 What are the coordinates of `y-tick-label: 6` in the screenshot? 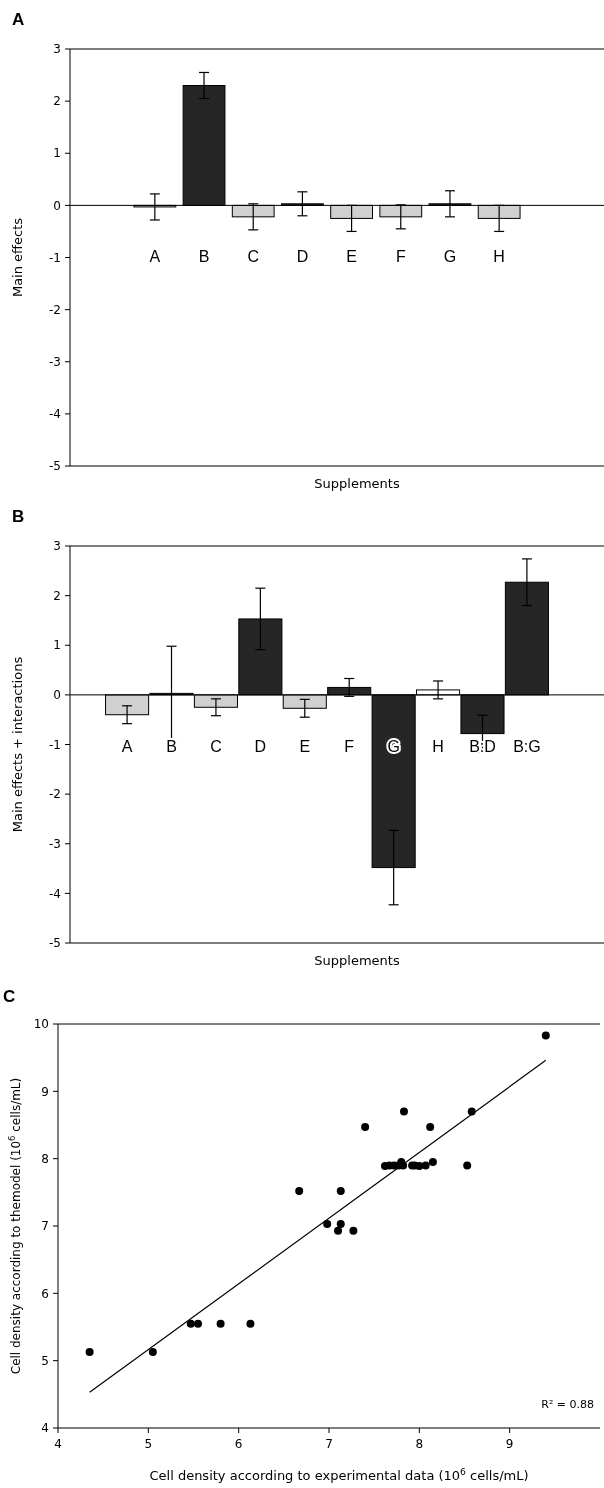 It's located at (45, 1293).